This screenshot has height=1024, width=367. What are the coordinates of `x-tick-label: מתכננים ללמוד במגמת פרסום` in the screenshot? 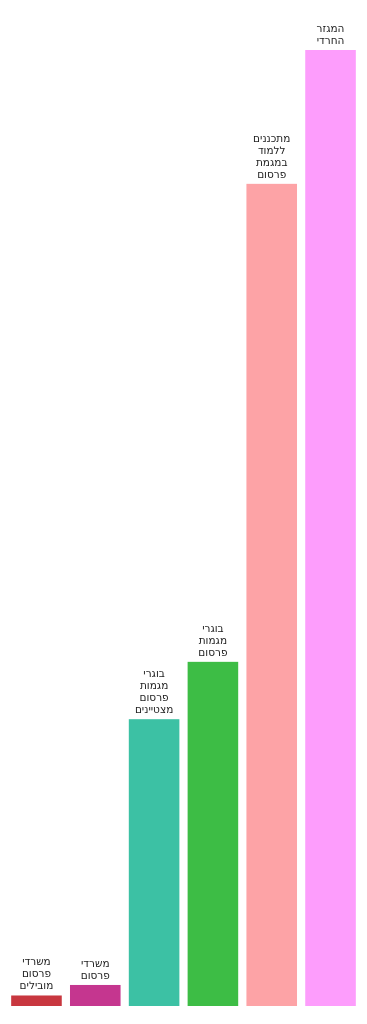 It's located at (272, 155).